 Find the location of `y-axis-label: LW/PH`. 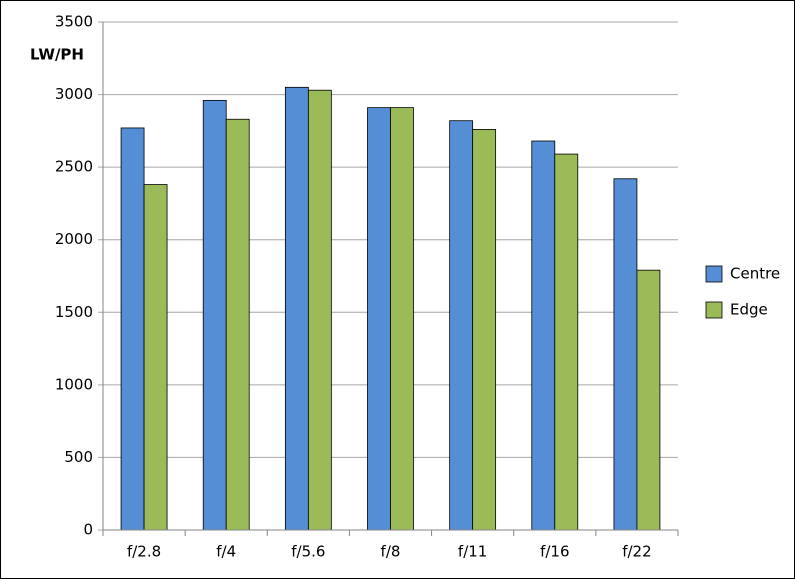

y-axis-label: LW/PH is located at coordinates (57, 55).